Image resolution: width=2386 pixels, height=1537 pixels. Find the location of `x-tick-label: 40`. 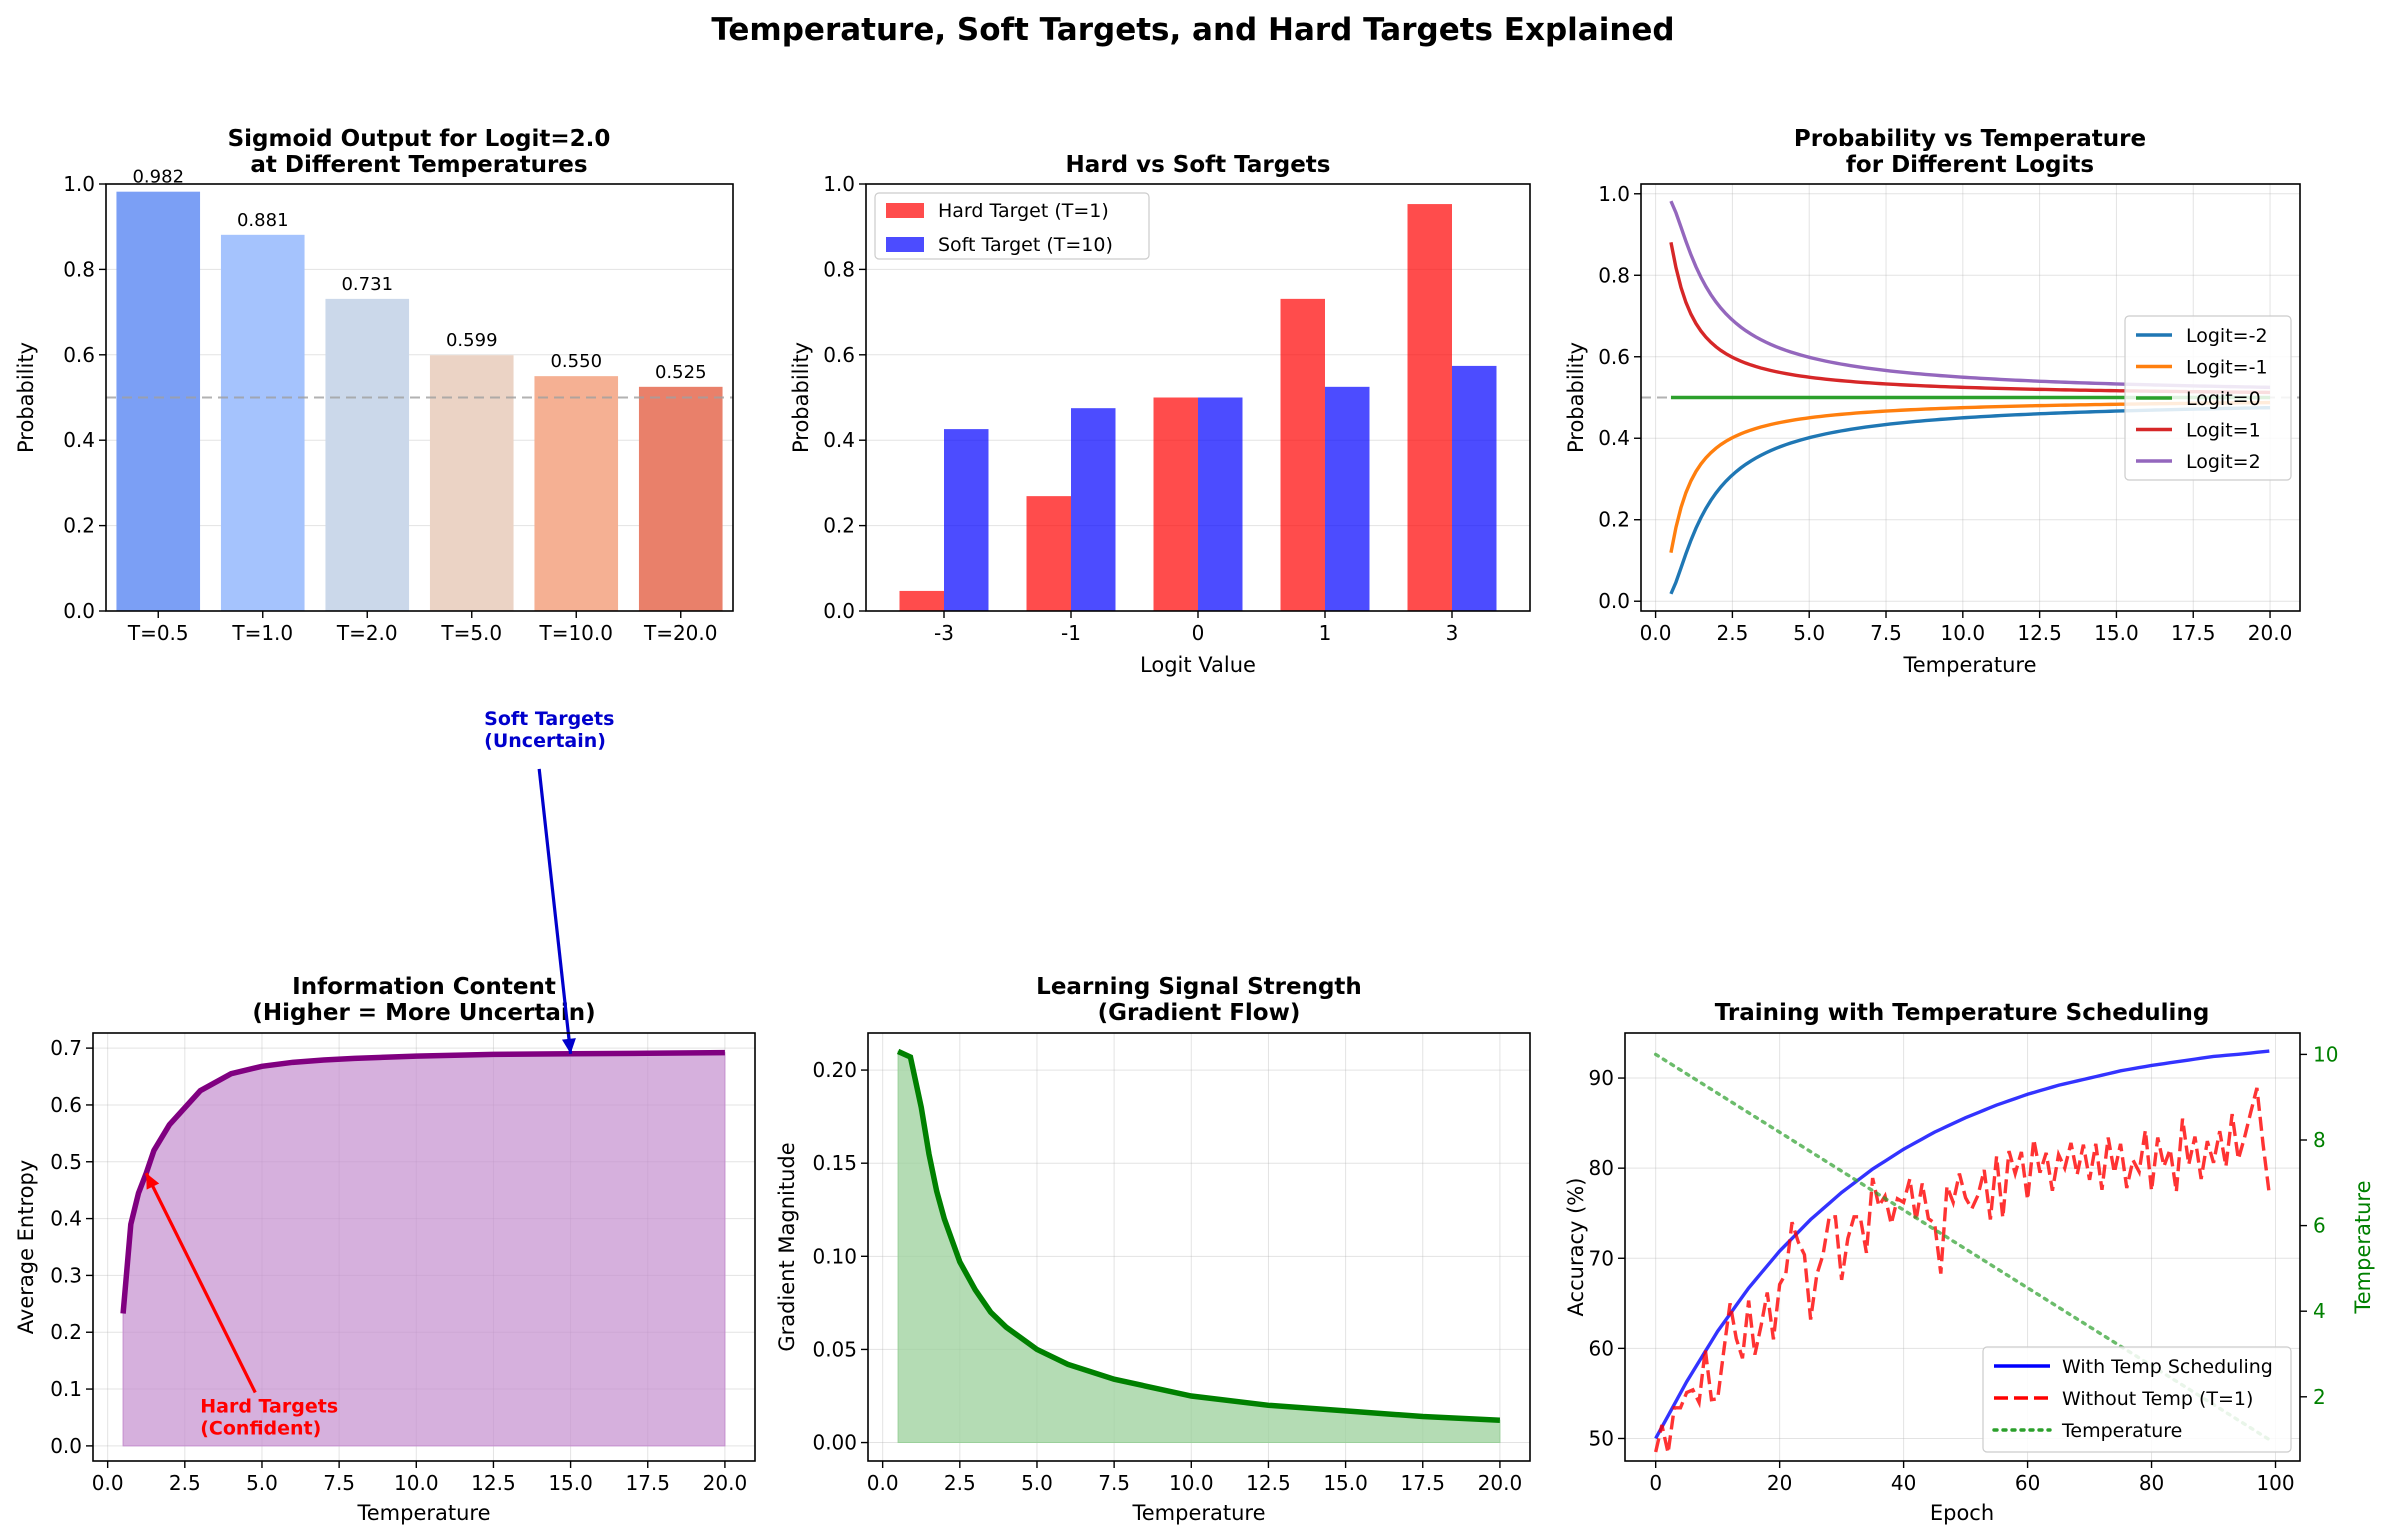

x-tick-label: 40 is located at coordinates (1903, 1483).